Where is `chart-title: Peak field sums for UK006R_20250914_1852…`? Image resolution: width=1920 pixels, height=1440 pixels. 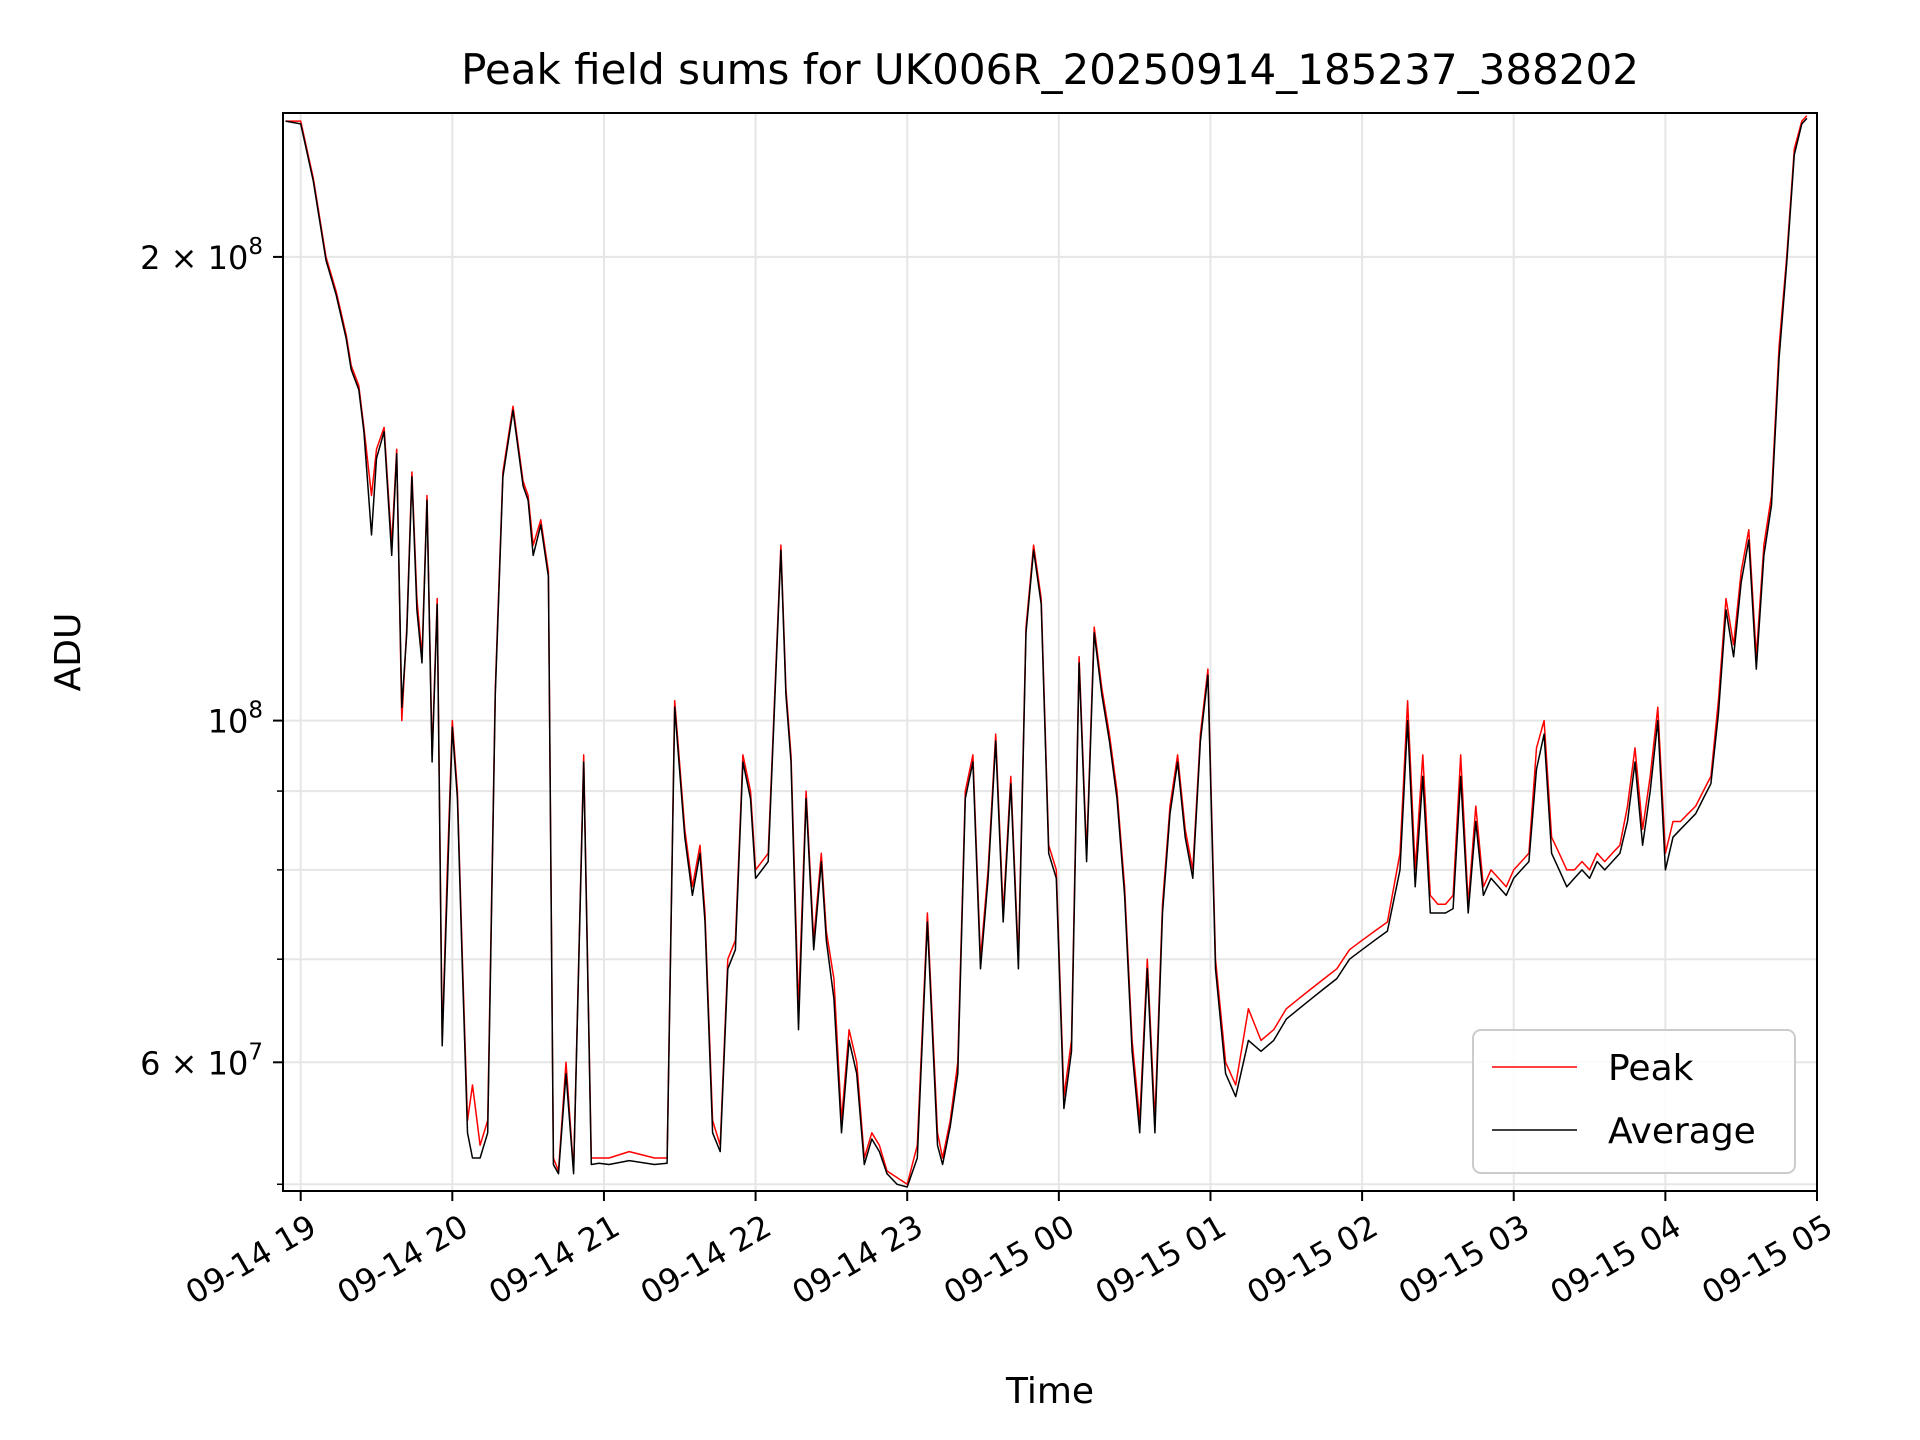 chart-title: Peak field sums for UK006R_20250914_1852… is located at coordinates (1050, 69).